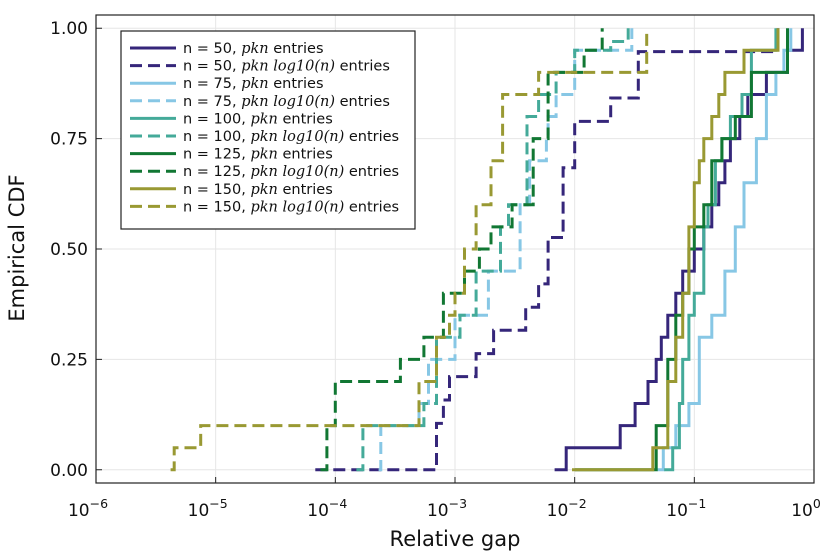  Describe the element at coordinates (806, 508) in the screenshot. I see `x-tick-label: 10⁰` at that location.